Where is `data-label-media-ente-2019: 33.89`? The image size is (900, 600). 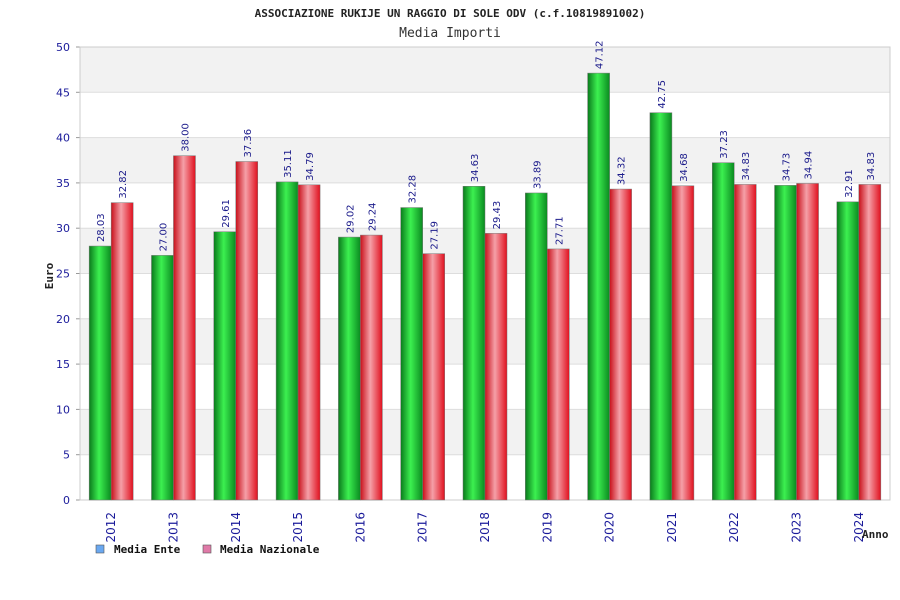 data-label-media-ente-2019: 33.89 is located at coordinates (537, 174).